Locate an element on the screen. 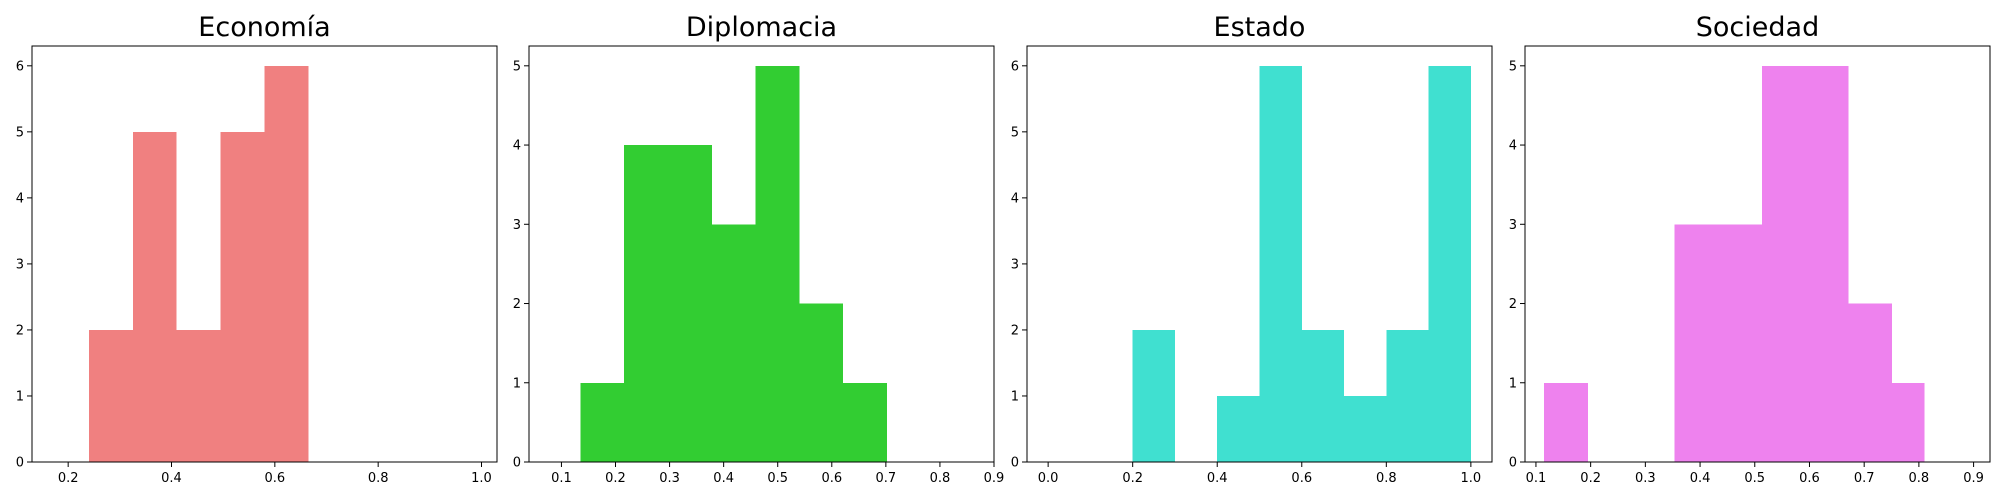 This screenshot has height=500, width=2000. chart-title: Economía is located at coordinates (264, 27).